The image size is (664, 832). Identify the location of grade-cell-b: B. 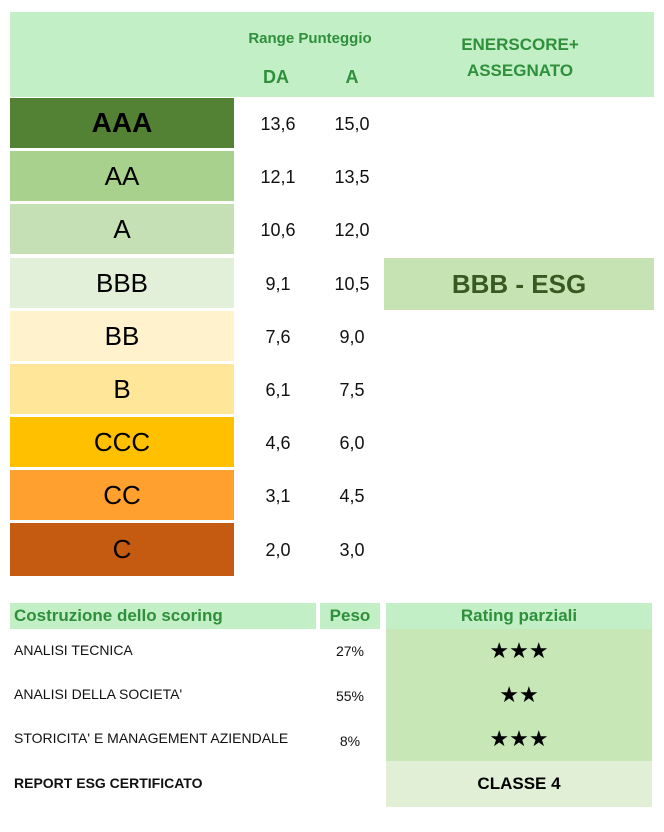
(122, 389).